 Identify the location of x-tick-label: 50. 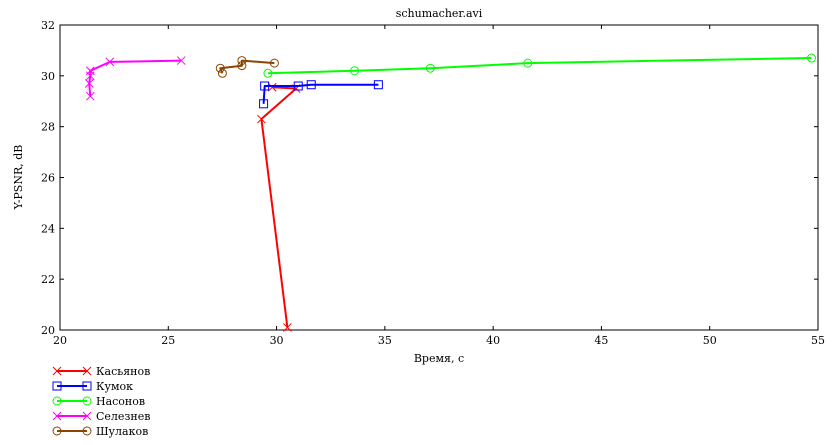
(710, 340).